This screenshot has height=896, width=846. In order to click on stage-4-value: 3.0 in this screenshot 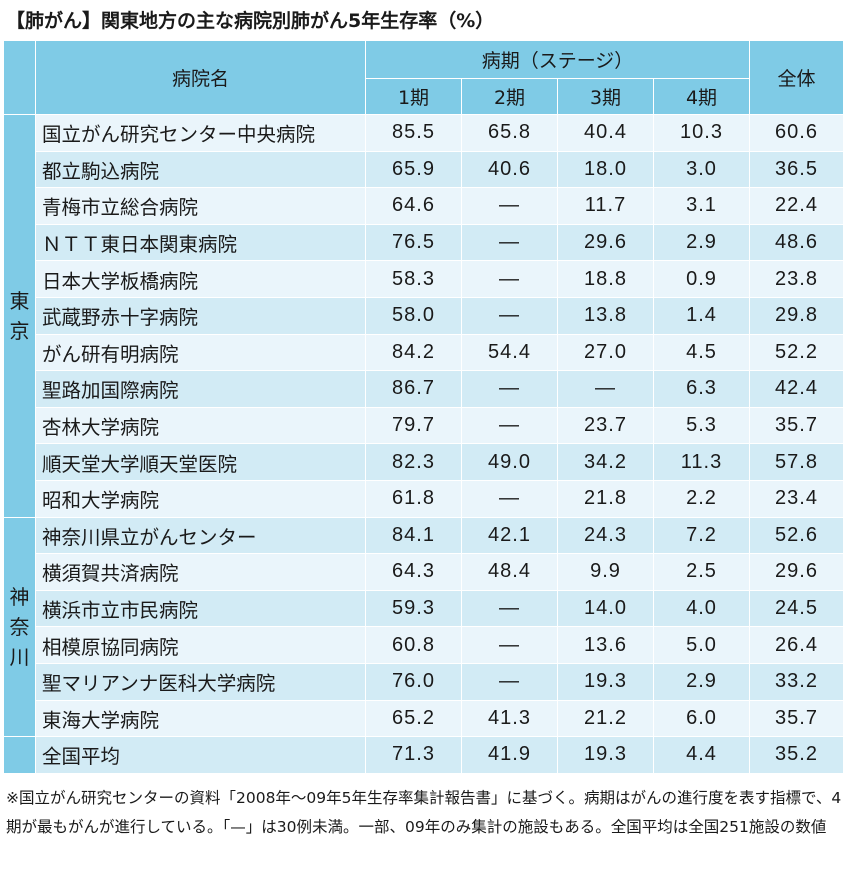, I will do `click(701, 169)`.